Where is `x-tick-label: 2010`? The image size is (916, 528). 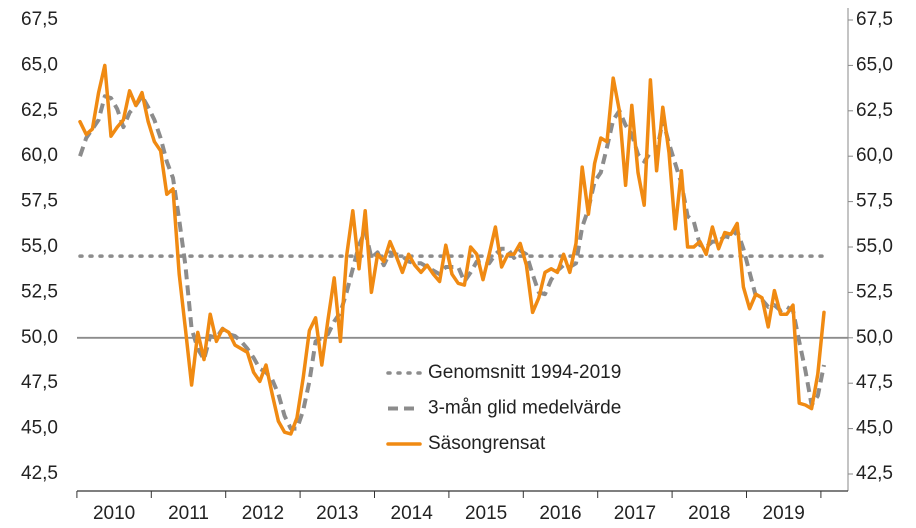
x-tick-label: 2010 is located at coordinates (114, 513).